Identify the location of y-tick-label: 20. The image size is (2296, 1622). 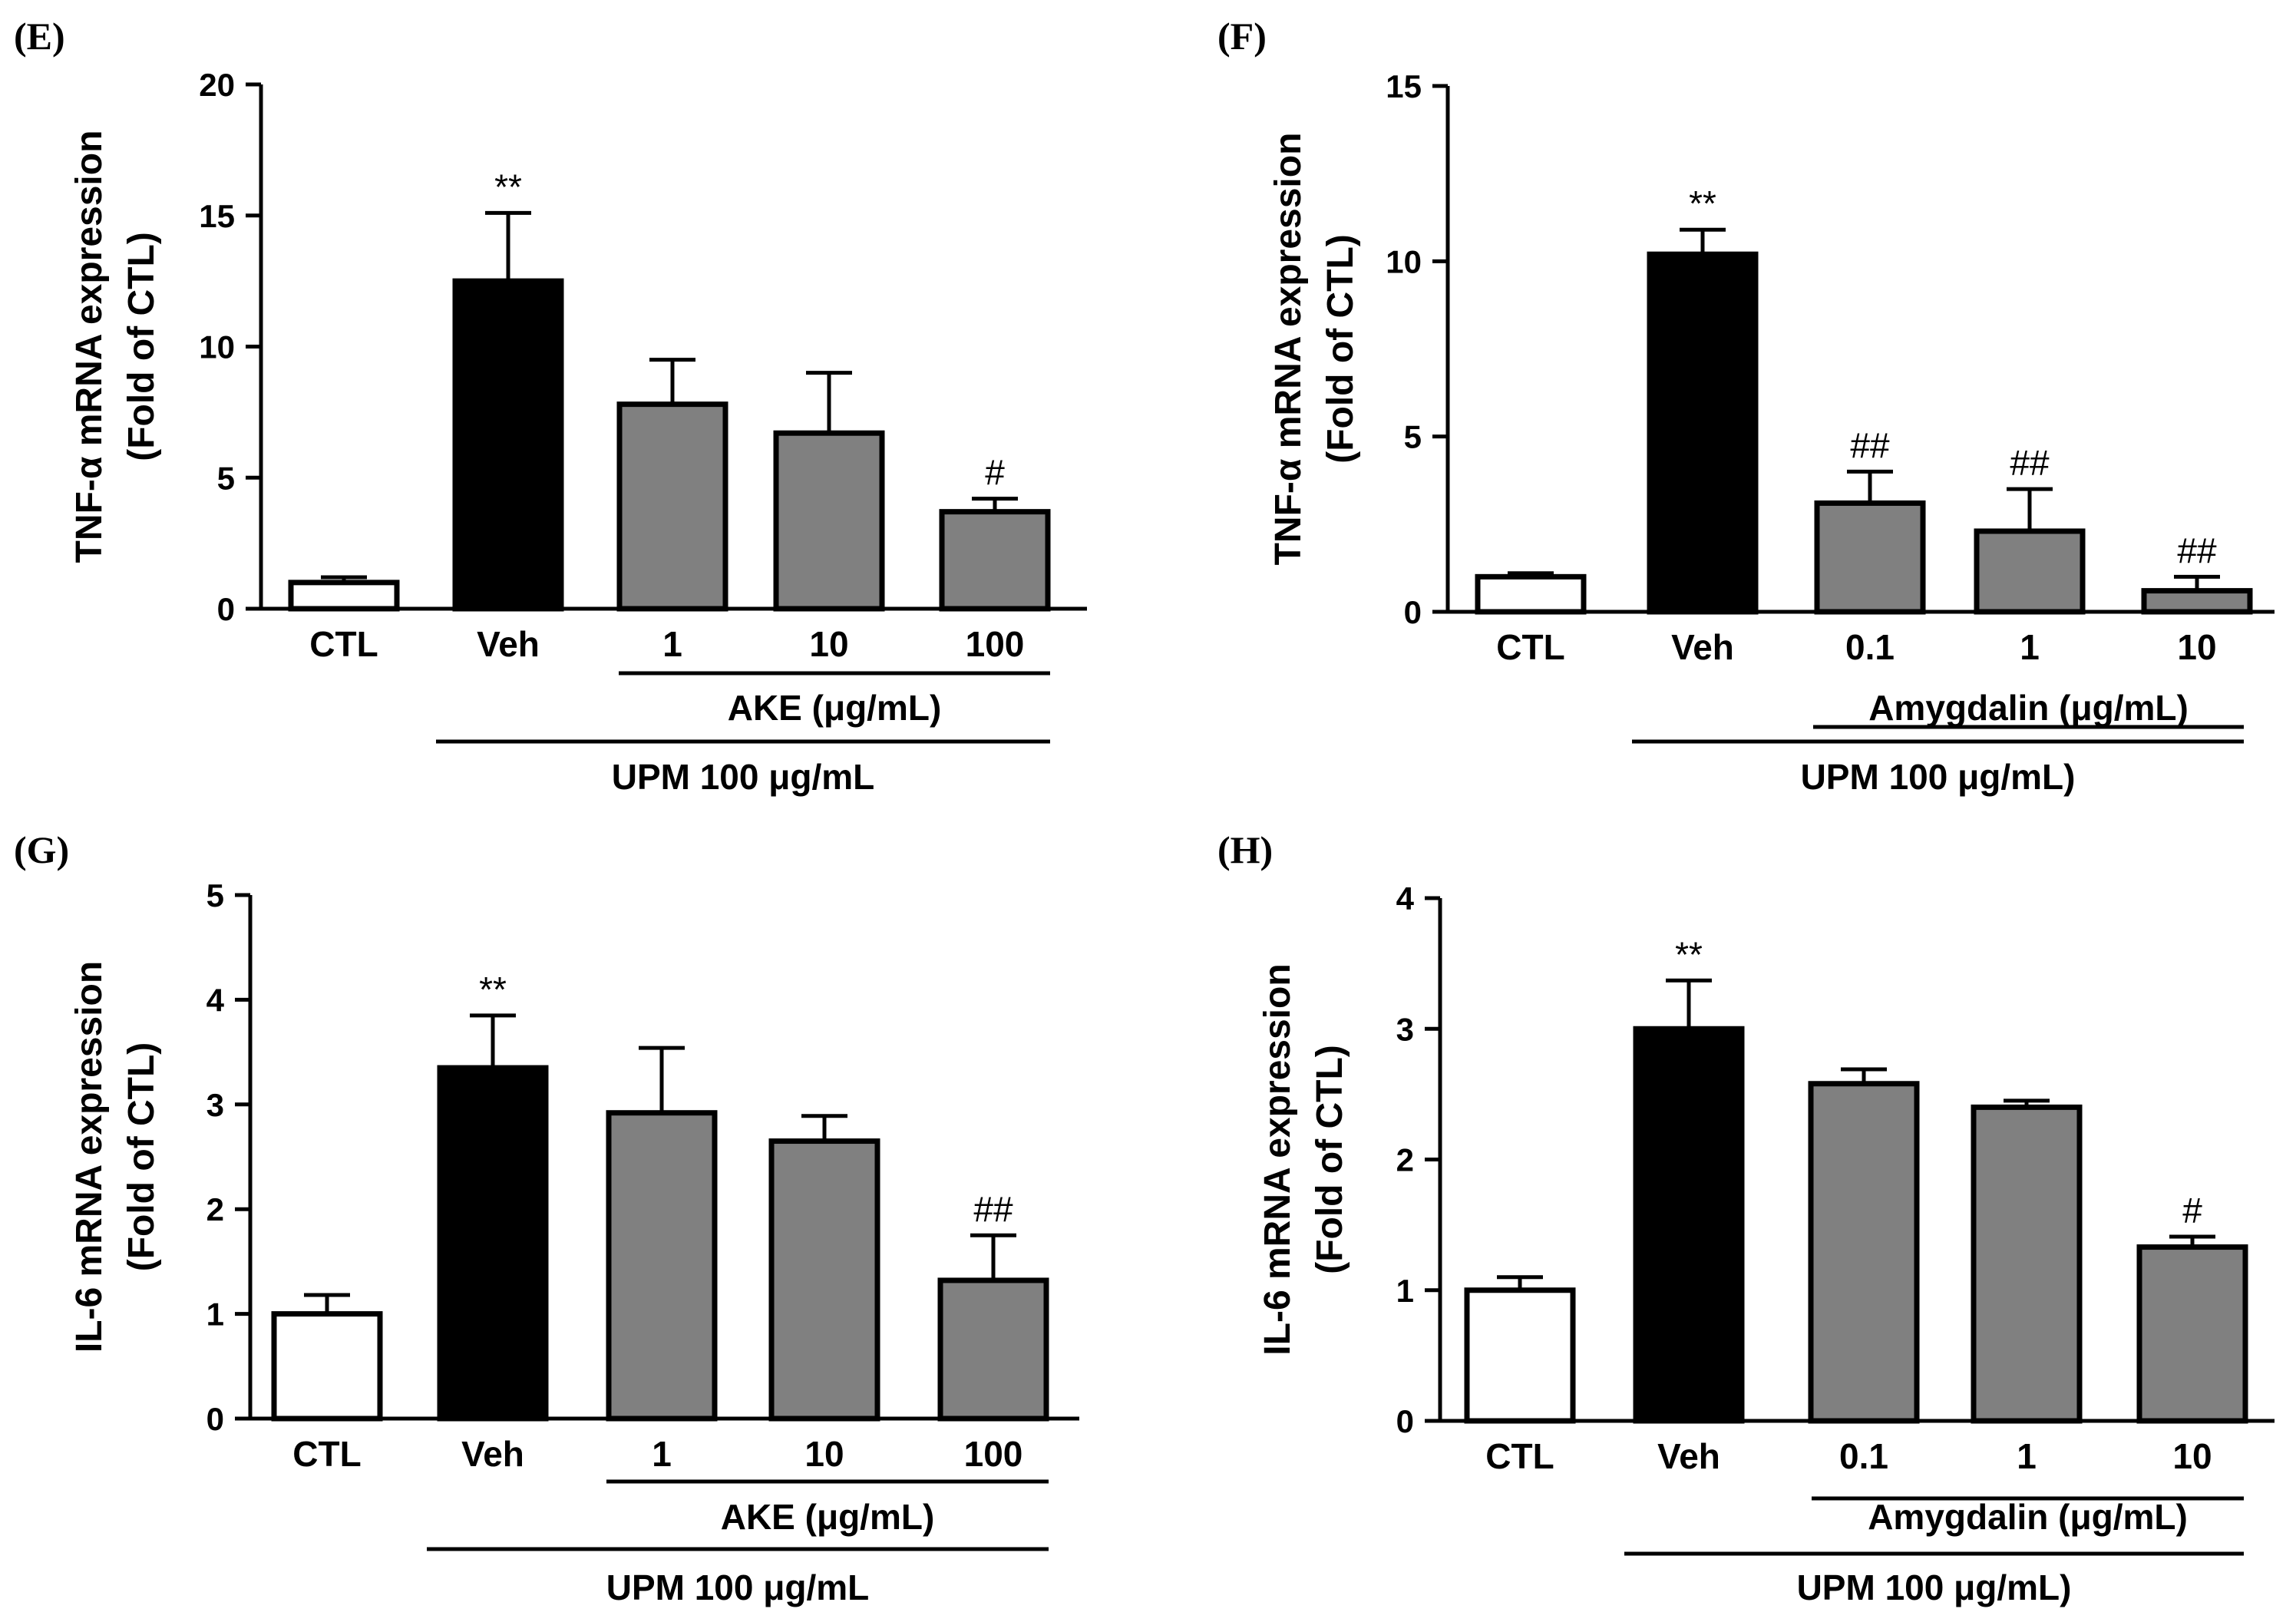
(217, 85).